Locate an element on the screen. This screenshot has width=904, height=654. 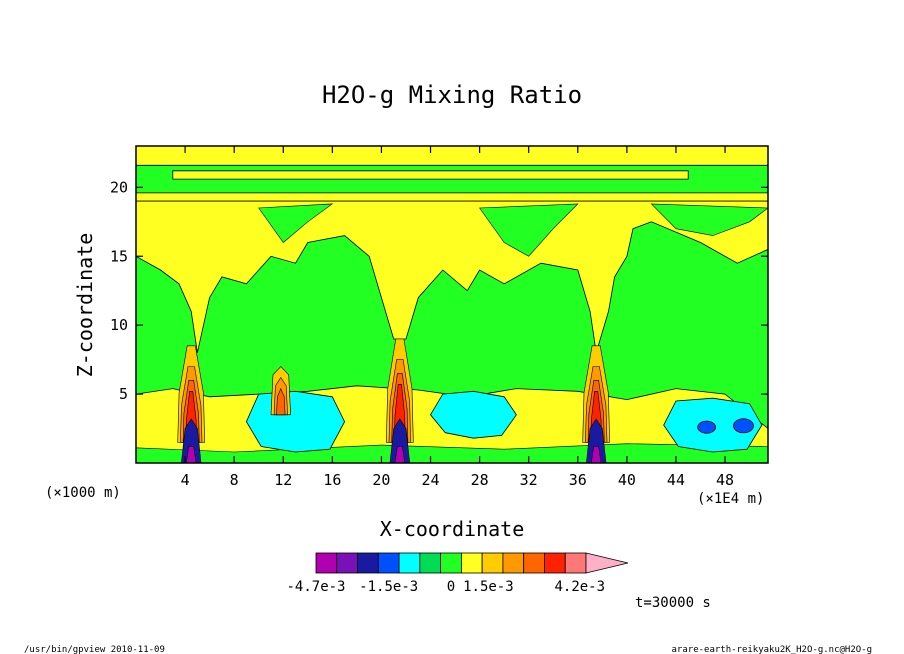
colorbar-label-3: 0 is located at coordinates (451, 587).